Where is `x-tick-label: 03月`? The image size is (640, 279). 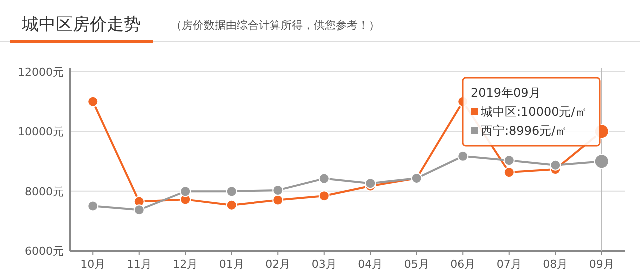 x-tick-label: 03月 is located at coordinates (324, 264).